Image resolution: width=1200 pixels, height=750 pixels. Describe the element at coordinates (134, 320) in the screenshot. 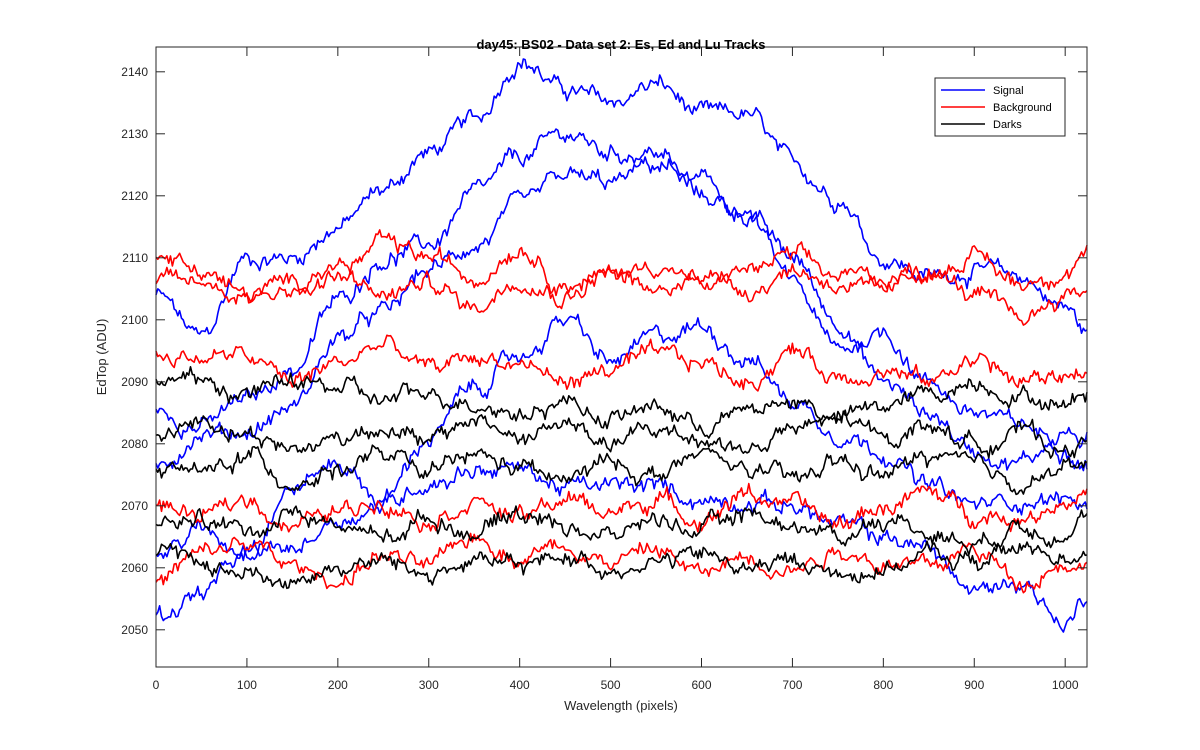

I see `y-tick-label-2100: 2100` at that location.